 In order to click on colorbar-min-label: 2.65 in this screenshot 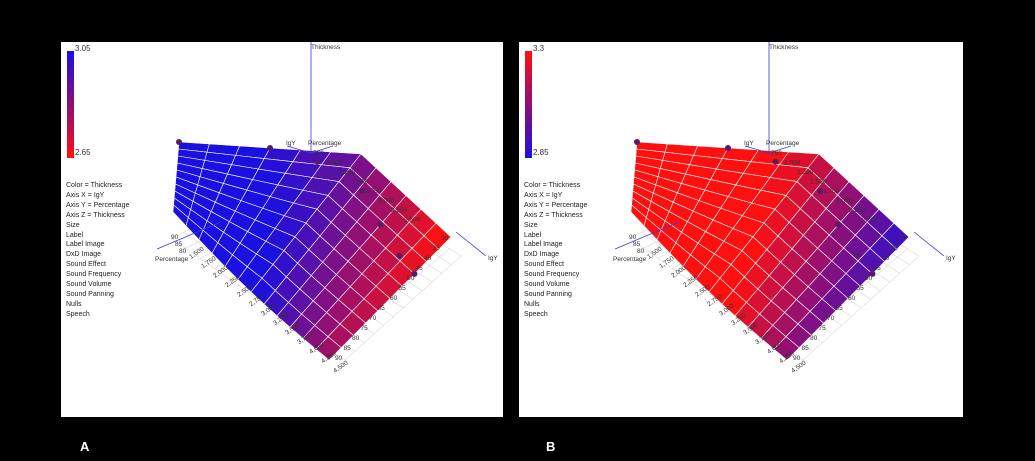, I will do `click(83, 152)`.